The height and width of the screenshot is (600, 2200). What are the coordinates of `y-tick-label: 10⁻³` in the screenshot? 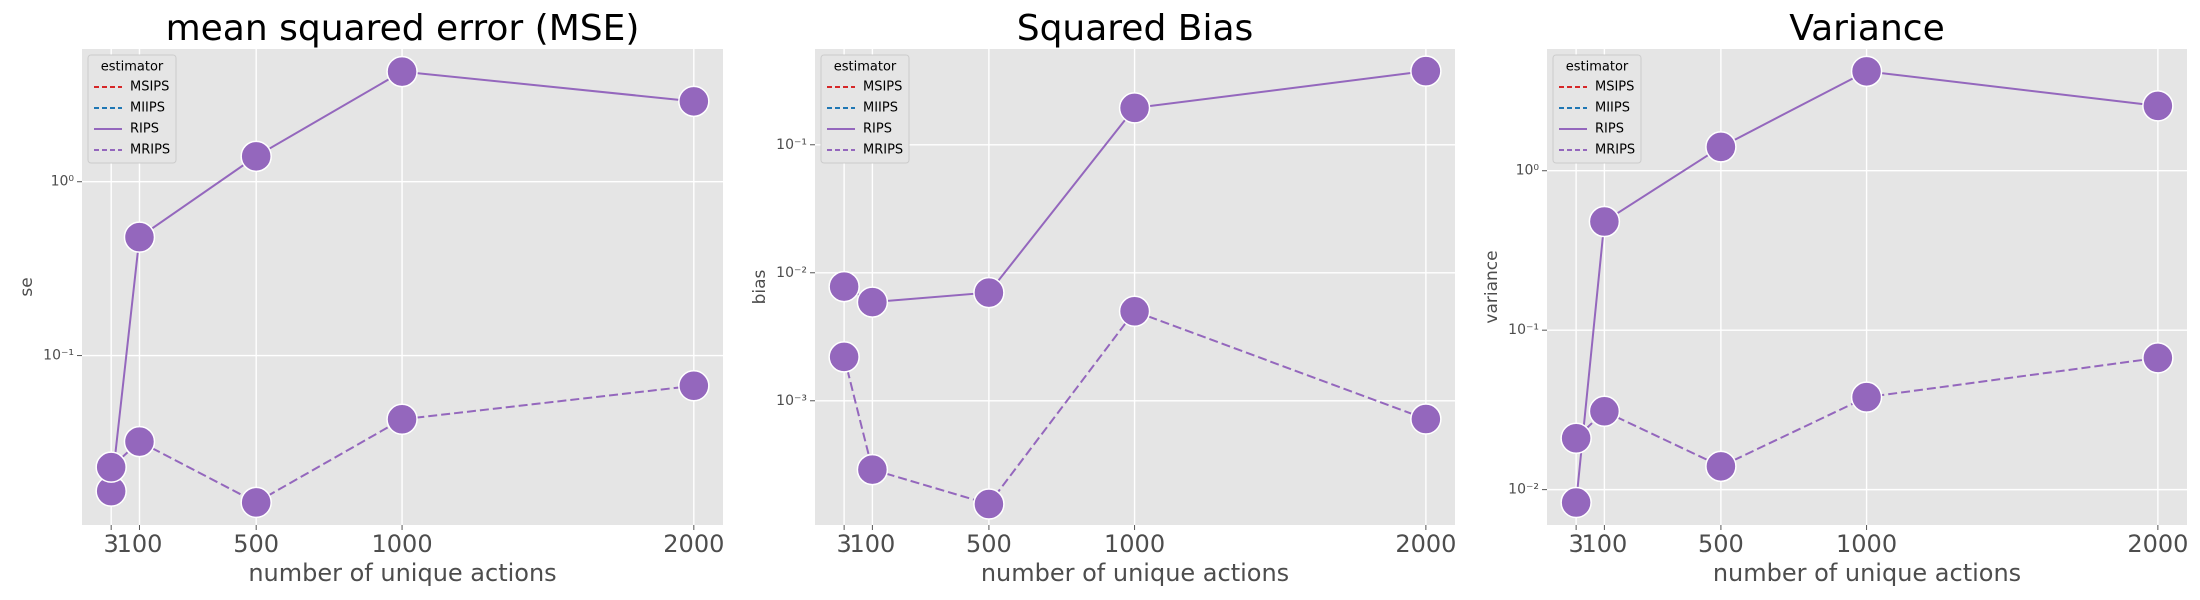 It's located at (791, 401).